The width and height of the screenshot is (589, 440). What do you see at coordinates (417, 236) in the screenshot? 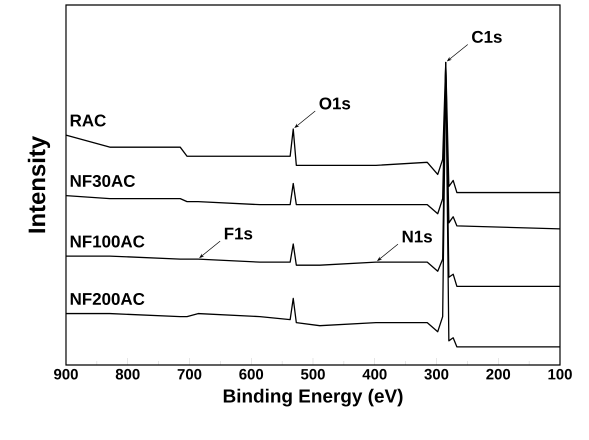
I see `annotation: N1s` at bounding box center [417, 236].